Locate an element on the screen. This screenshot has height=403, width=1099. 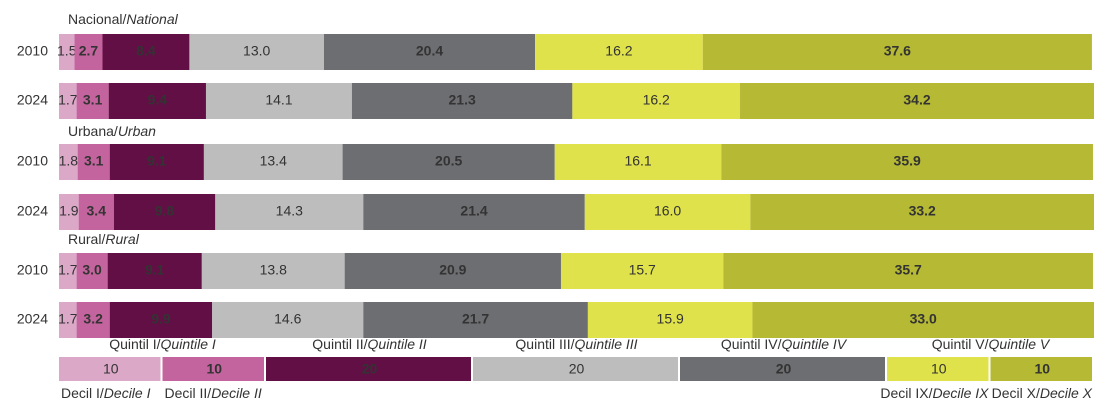
legend-quintile-label-es: Quintil III/ is located at coordinates (544, 344).